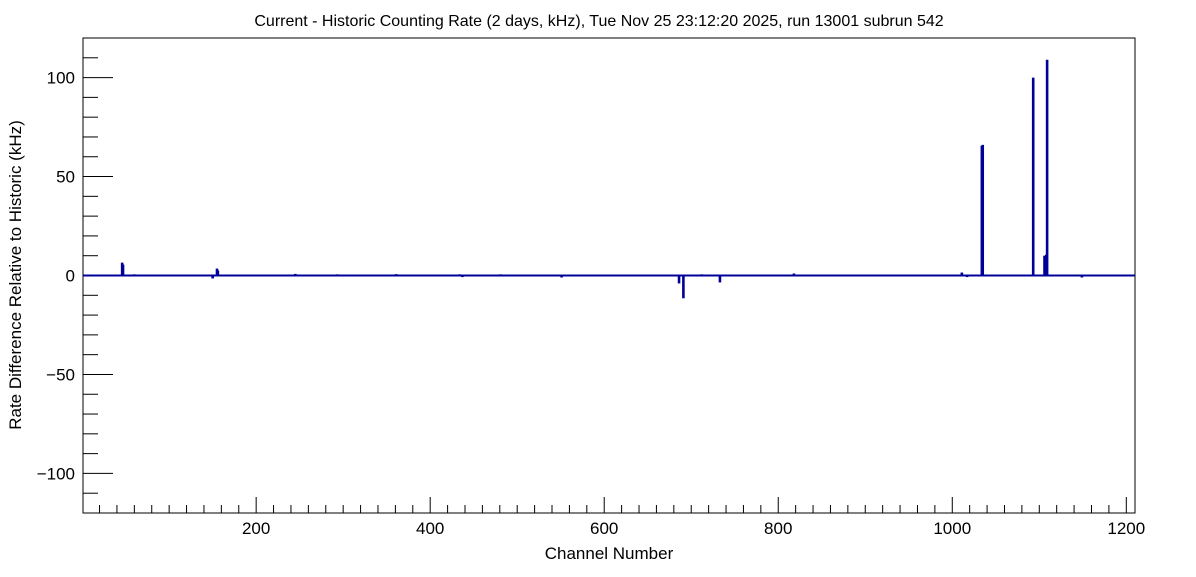 This screenshot has width=1196, height=577. Describe the element at coordinates (430, 528) in the screenshot. I see `x-tick-label: 400` at that location.